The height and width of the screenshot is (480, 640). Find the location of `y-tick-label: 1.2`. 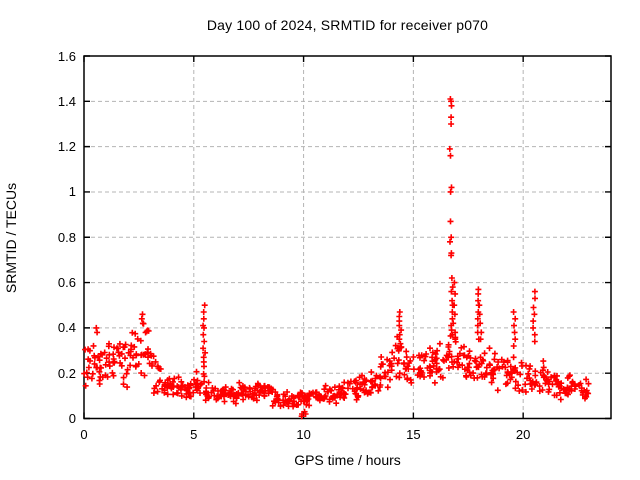

y-tick-label: 1.2 is located at coordinates (66, 147).